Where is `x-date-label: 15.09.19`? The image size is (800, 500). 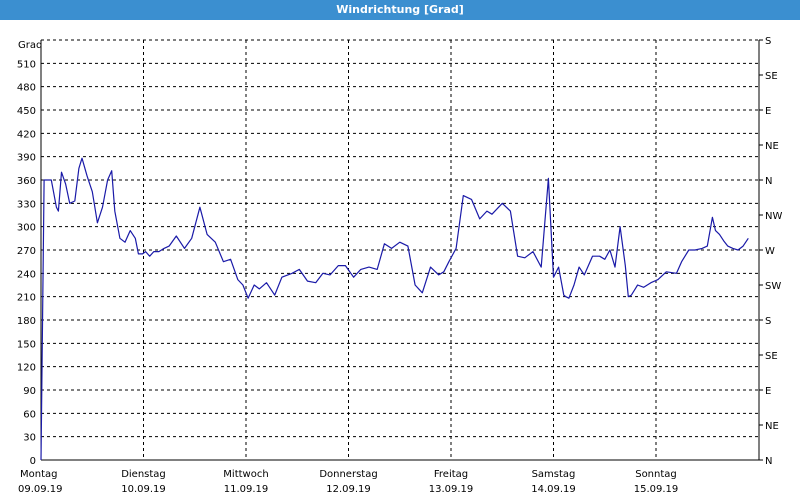
x-date-label: 15.09.19 is located at coordinates (656, 489).